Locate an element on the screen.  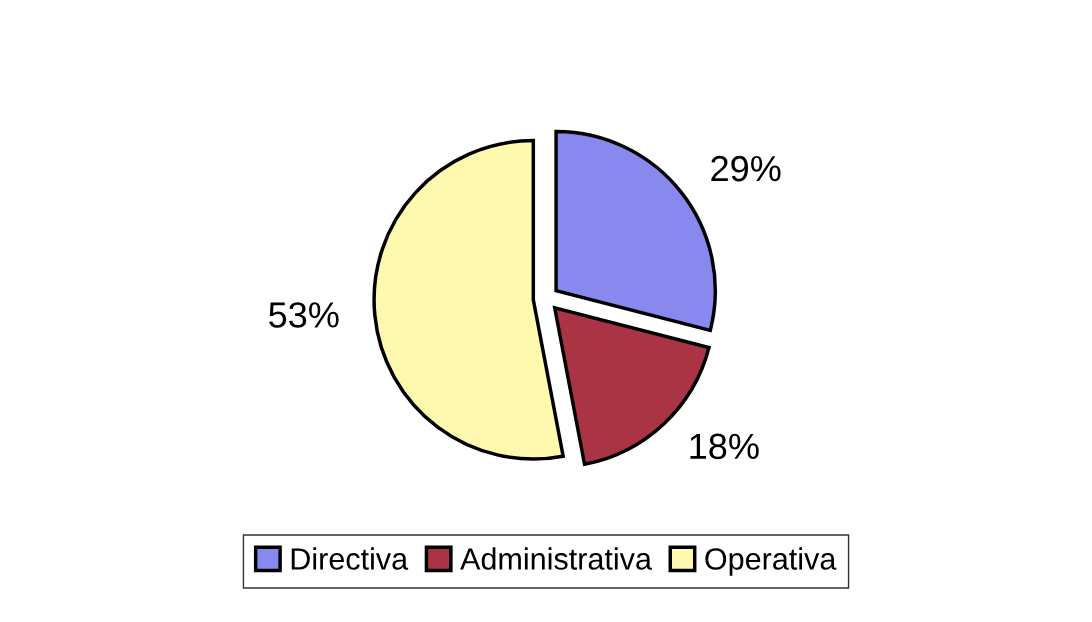
data-label: 29% is located at coordinates (746, 168).